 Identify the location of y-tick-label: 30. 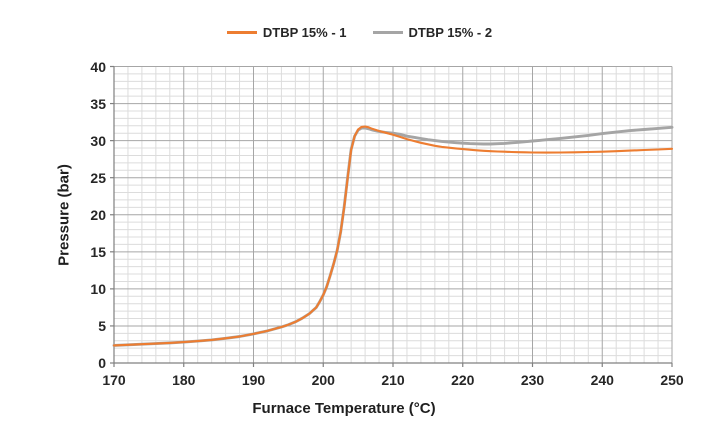
(98, 140).